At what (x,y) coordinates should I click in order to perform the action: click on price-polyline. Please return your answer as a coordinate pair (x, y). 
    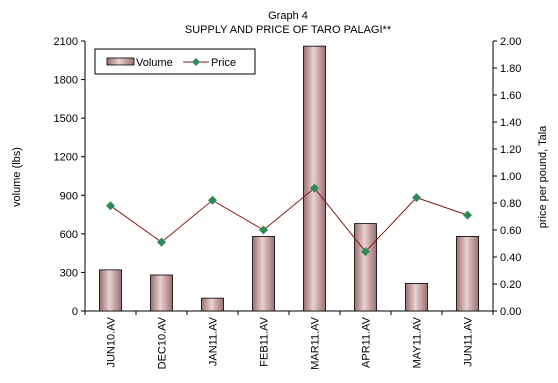
    Looking at the image, I should click on (289, 220).